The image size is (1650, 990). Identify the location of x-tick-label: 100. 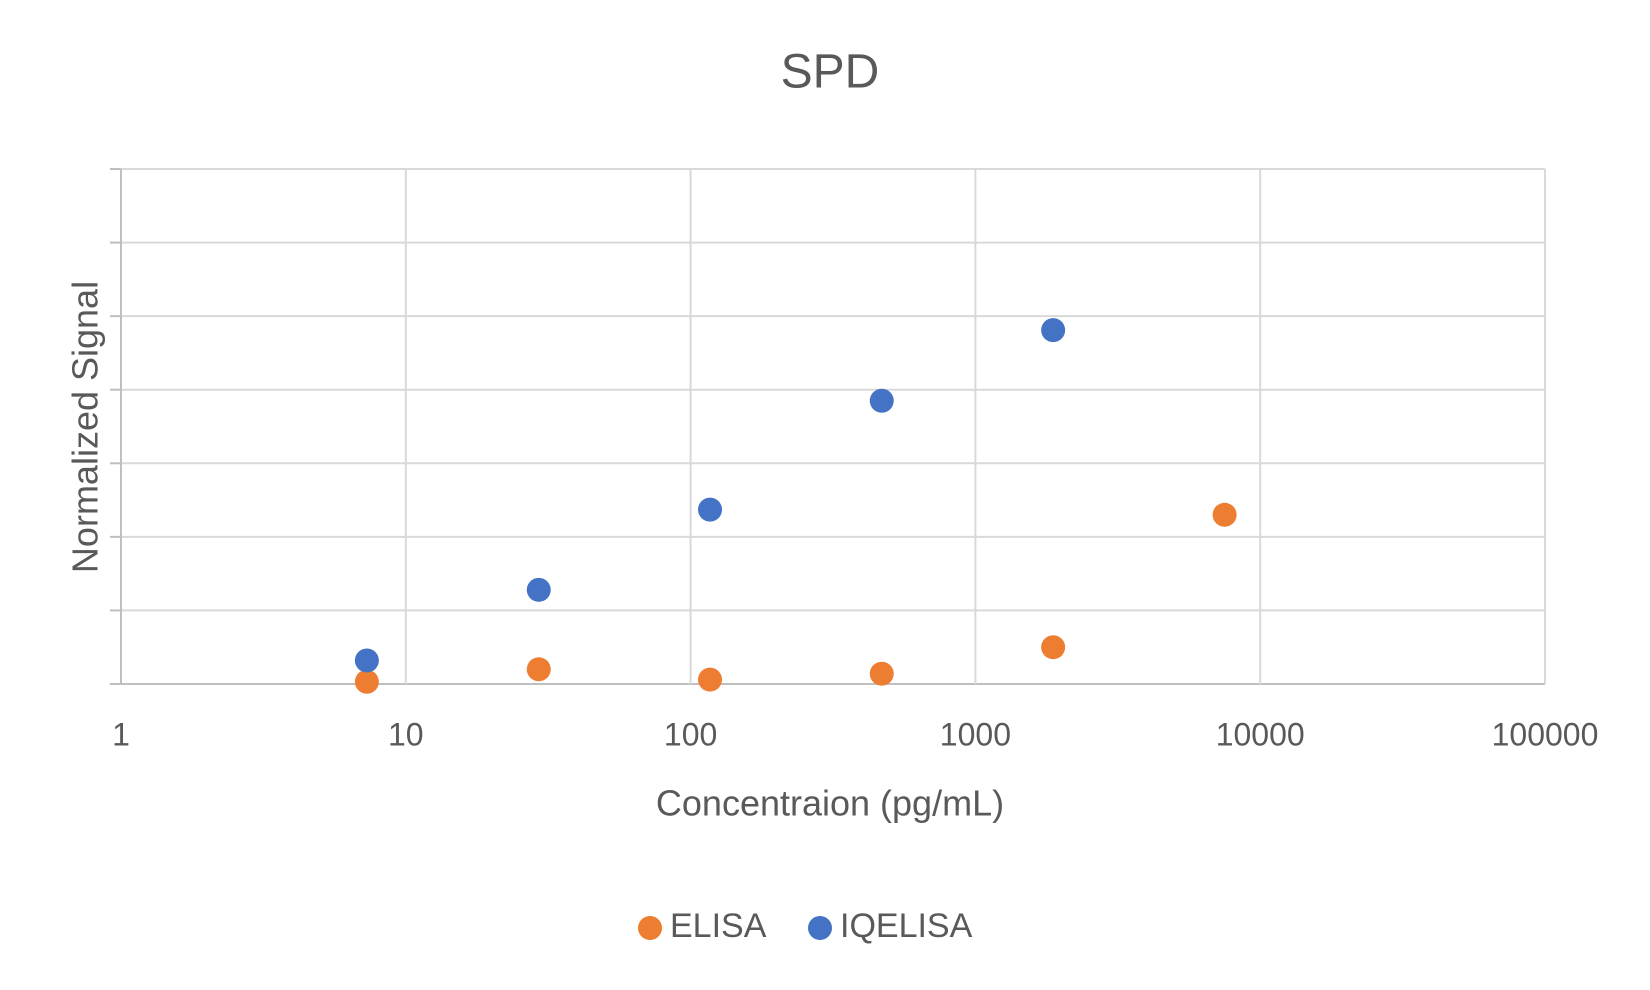
(690, 734).